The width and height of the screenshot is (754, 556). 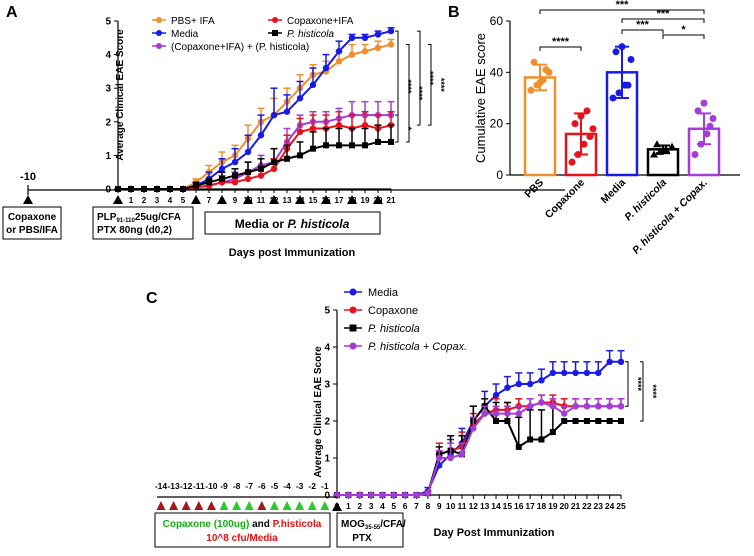 What do you see at coordinates (493, 533) in the screenshot?
I see `timeline-c-axis-title: Day Post Immunization` at bounding box center [493, 533].